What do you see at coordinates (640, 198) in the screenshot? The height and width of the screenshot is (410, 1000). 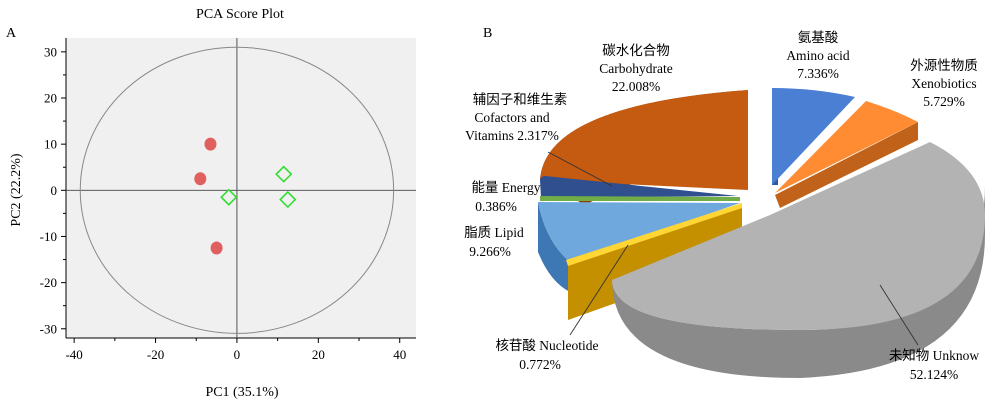 I see `pie-slice-energy` at bounding box center [640, 198].